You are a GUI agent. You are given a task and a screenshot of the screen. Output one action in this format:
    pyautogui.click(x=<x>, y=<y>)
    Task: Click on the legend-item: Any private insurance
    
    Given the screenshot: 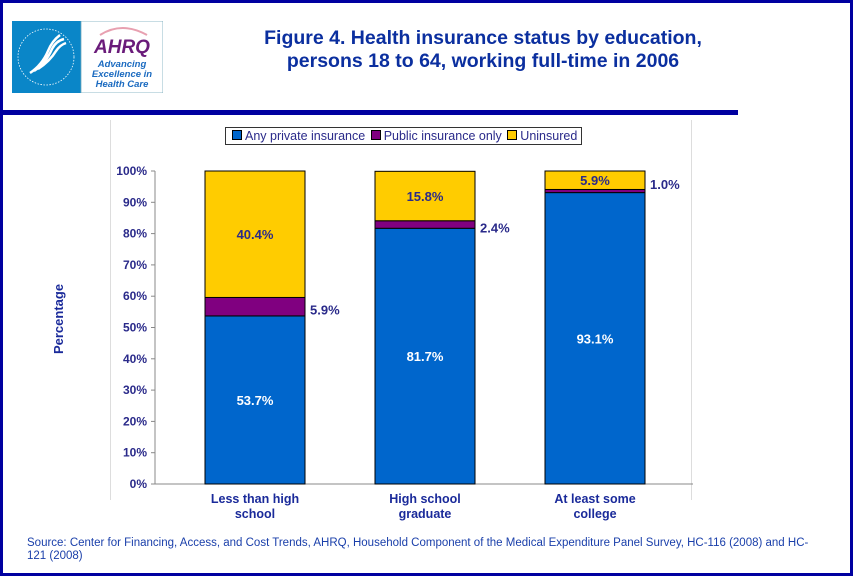 What is the action you would take?
    pyautogui.click(x=297, y=136)
    